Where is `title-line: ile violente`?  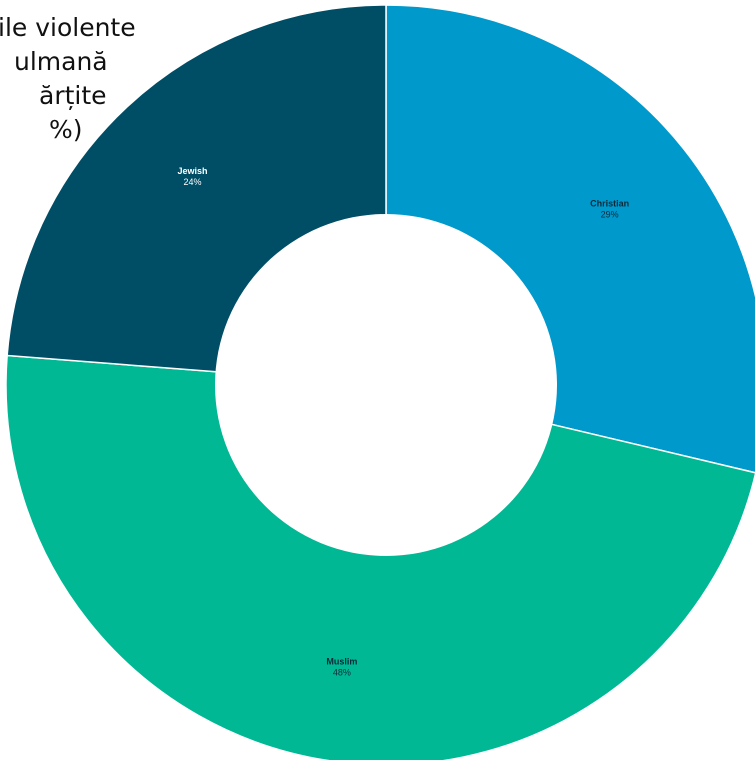
title-line: ile violente is located at coordinates (68, 27).